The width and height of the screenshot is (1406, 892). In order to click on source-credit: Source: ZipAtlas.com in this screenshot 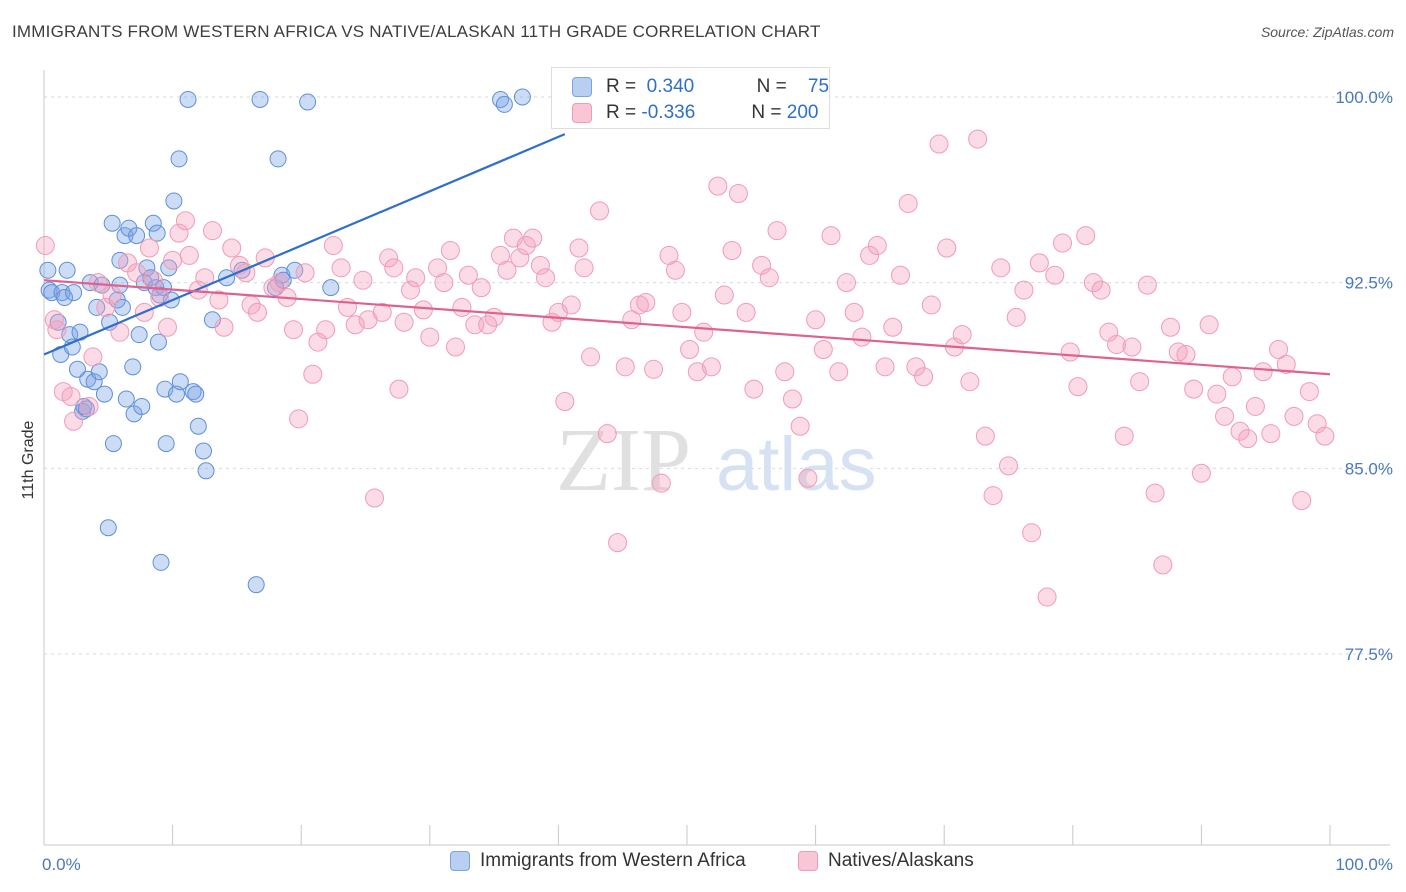, I will do `click(1327, 32)`.